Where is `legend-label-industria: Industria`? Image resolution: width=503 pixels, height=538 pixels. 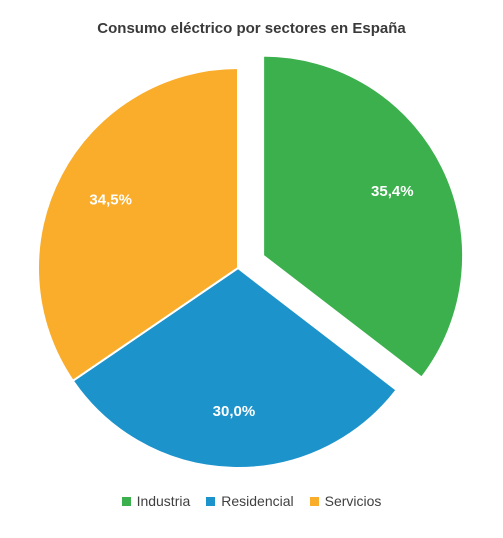
legend-label-industria: Industria is located at coordinates (163, 501).